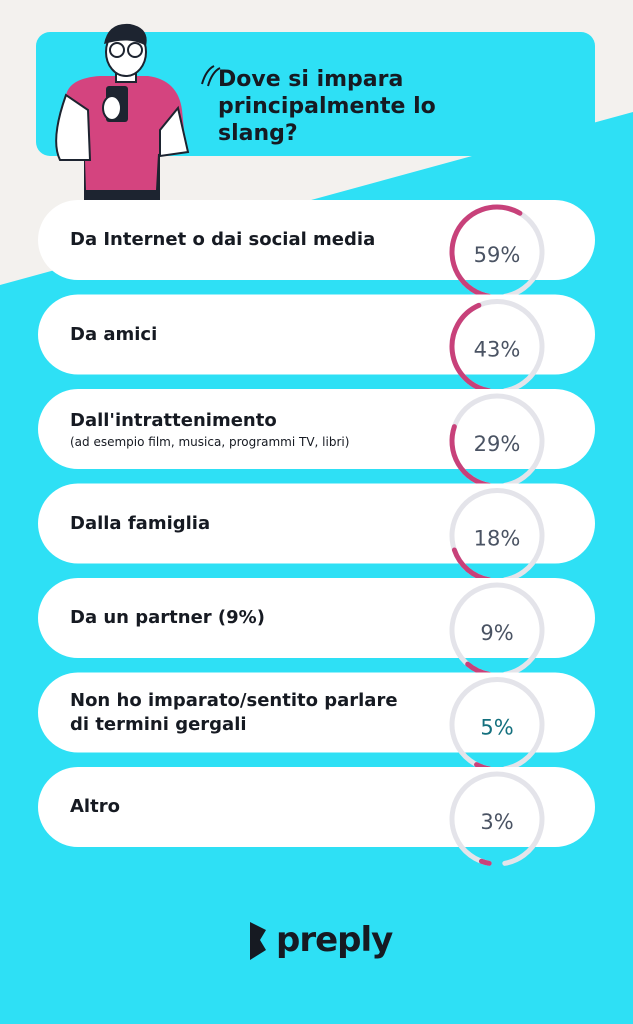 The width and height of the screenshot is (633, 1024). I want to click on value-label: 43%, so click(497, 350).